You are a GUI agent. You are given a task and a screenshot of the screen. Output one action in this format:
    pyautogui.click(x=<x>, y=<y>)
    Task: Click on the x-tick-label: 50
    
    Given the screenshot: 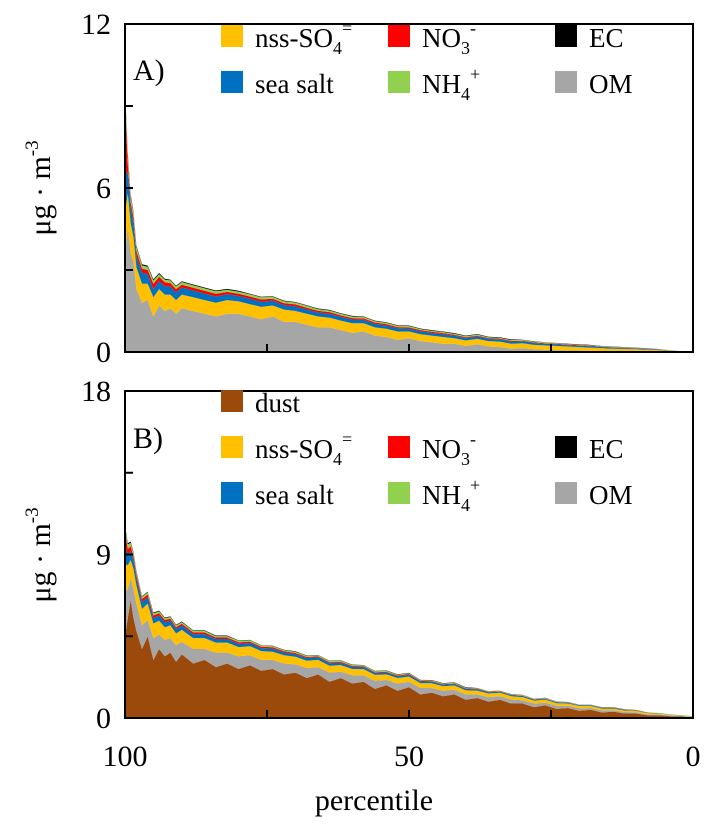 What is the action you would take?
    pyautogui.click(x=409, y=756)
    